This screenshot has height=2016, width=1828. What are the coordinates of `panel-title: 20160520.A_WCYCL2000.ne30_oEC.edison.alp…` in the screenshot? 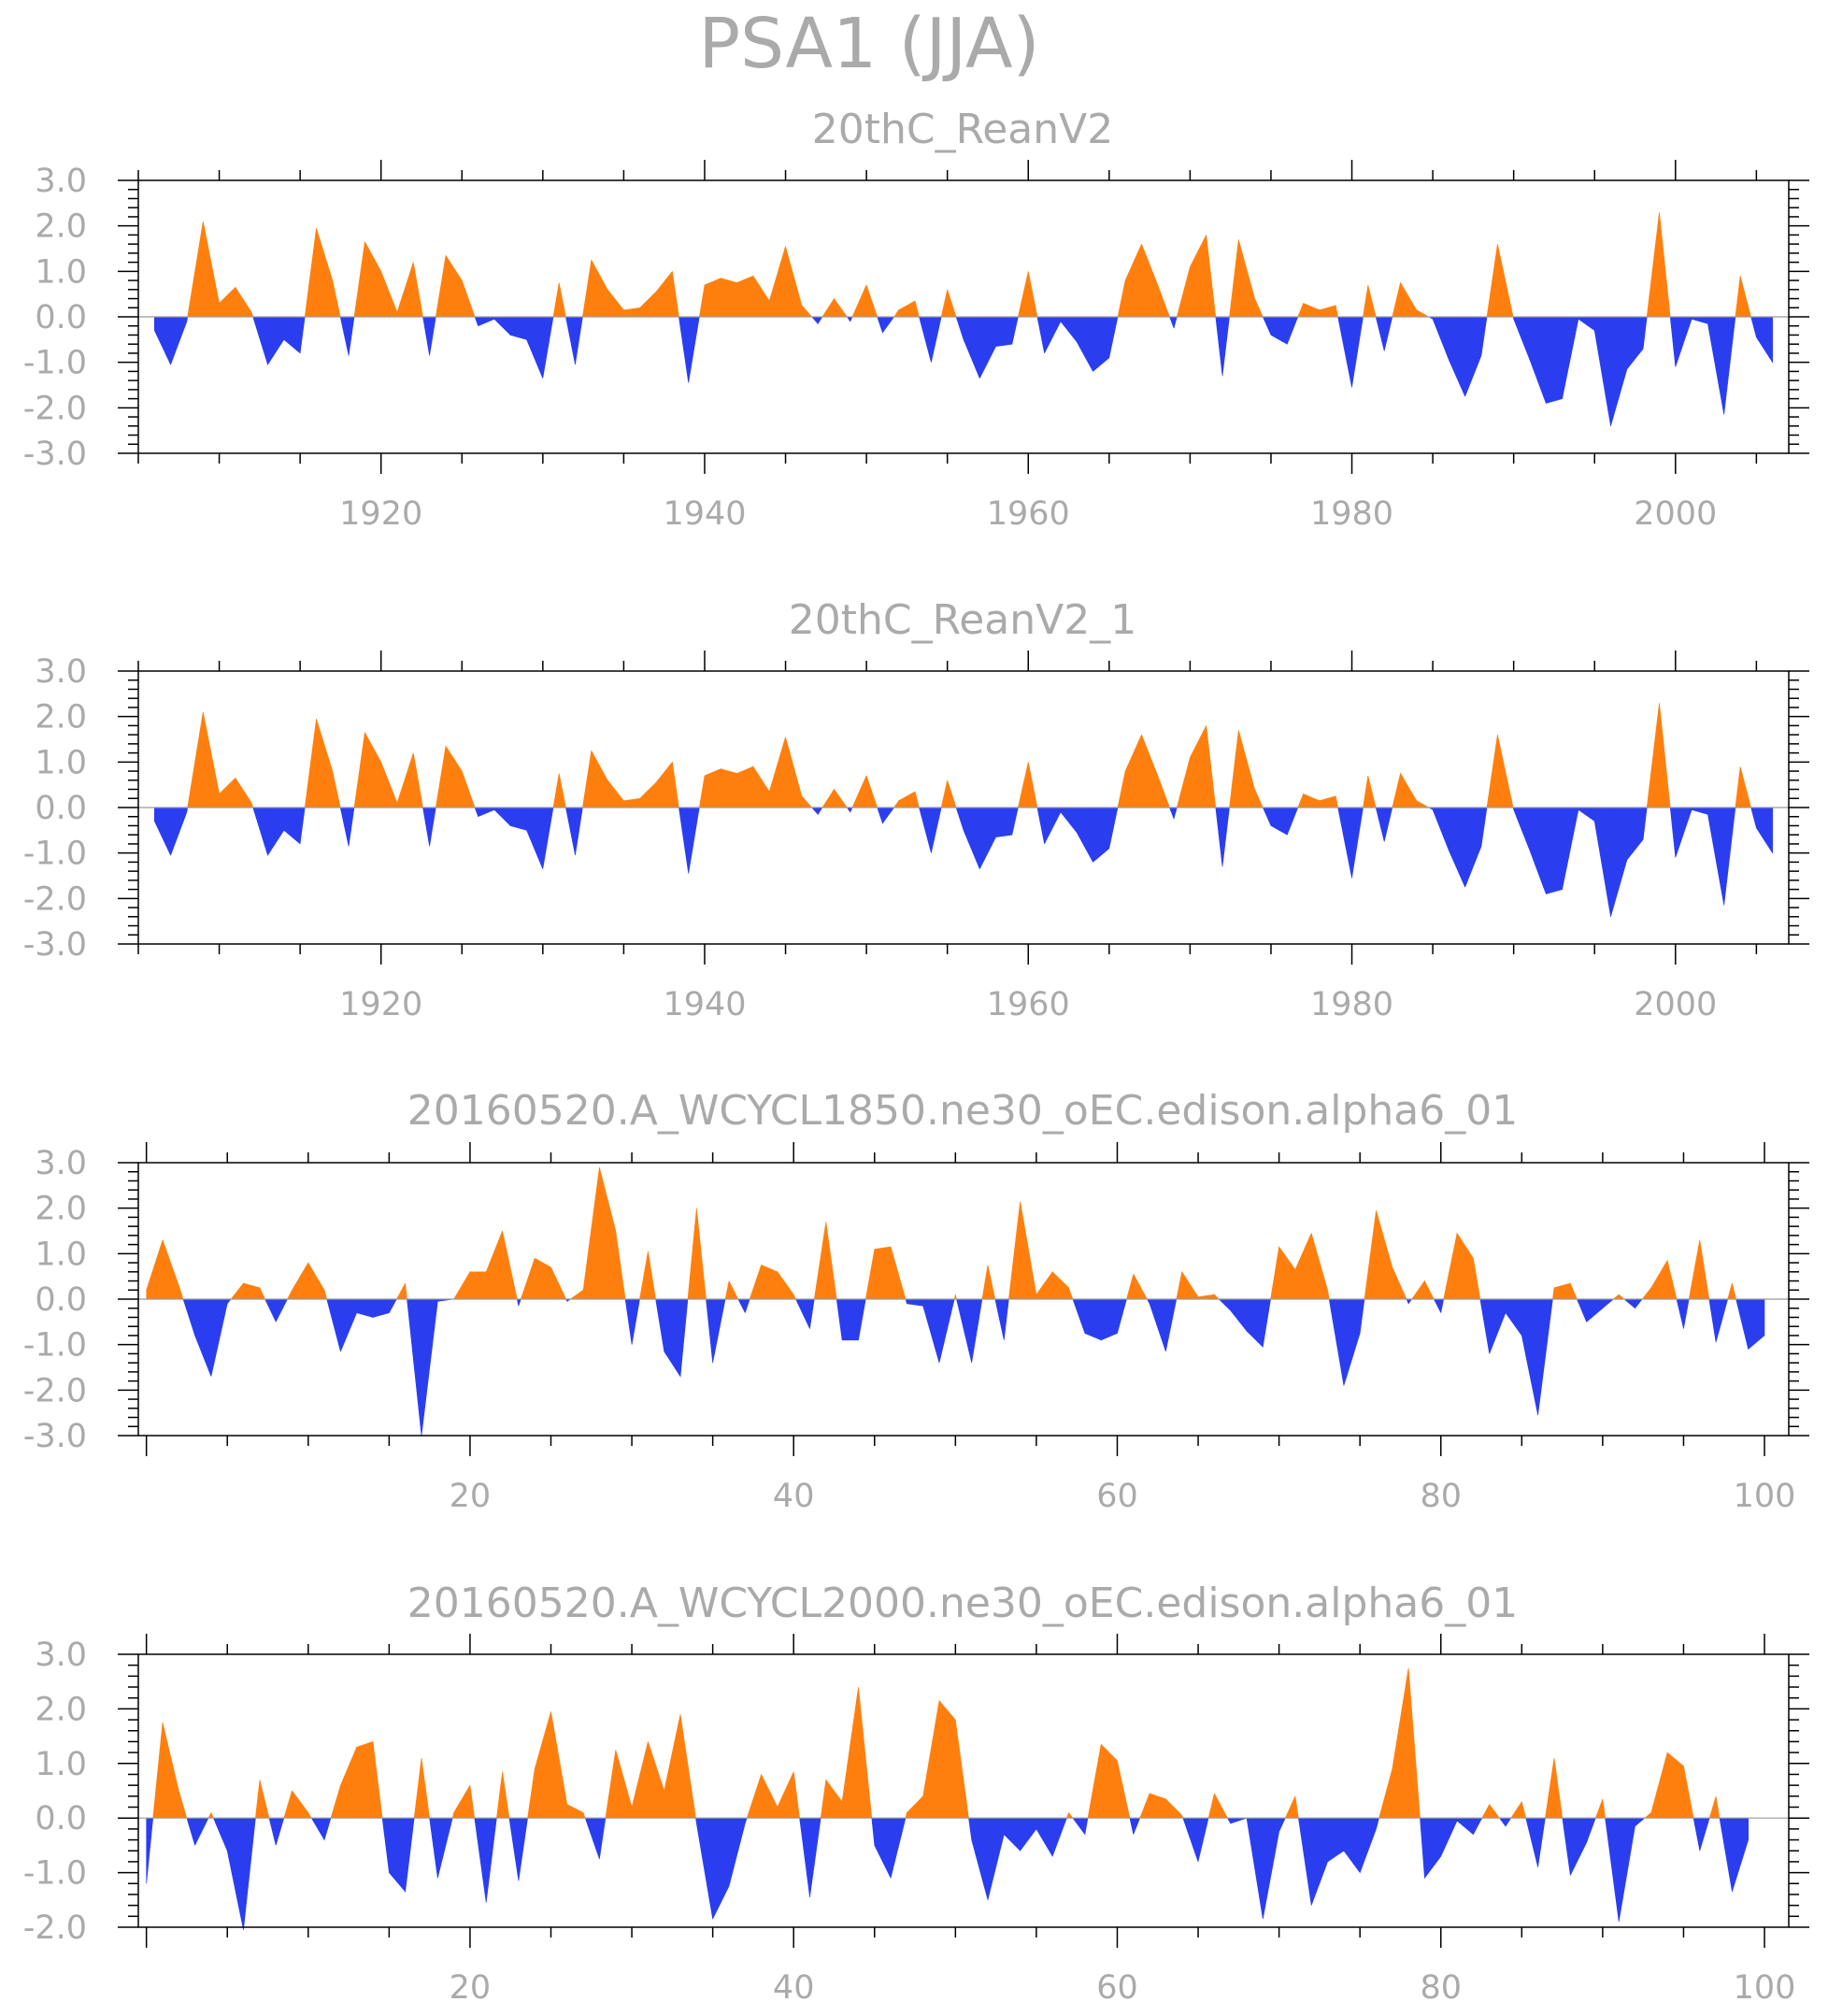 It's located at (963, 1603).